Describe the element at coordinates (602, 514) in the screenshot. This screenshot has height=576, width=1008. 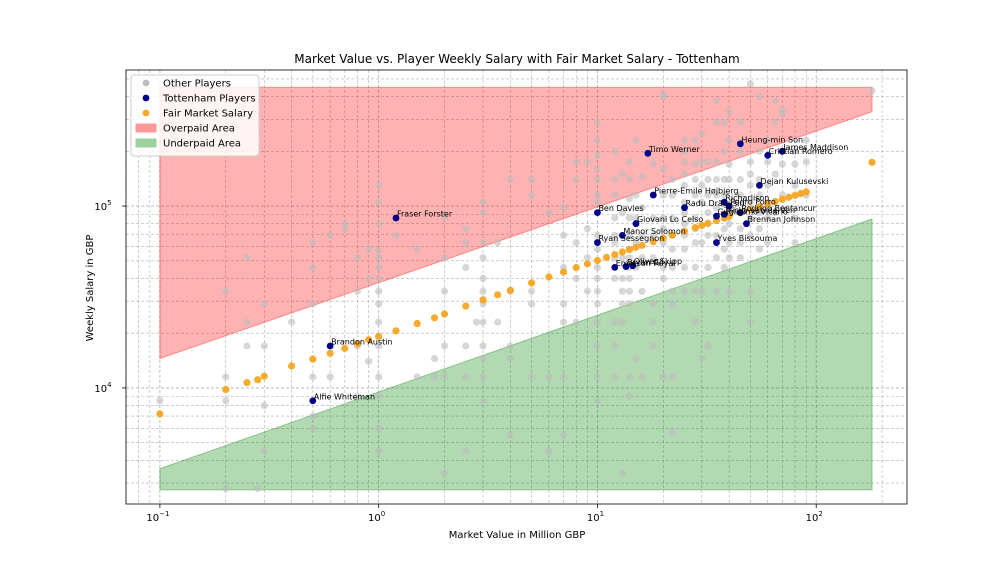
I see `x-tick-exponent: 1` at that location.